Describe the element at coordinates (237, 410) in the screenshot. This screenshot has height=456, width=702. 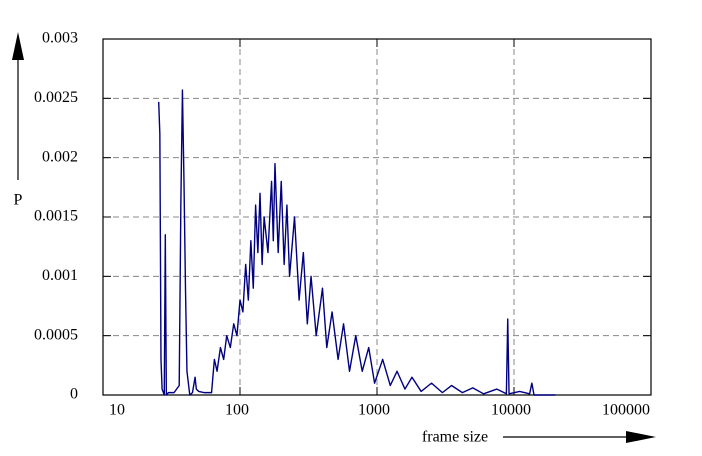
I see `x-tick-label: 100` at that location.